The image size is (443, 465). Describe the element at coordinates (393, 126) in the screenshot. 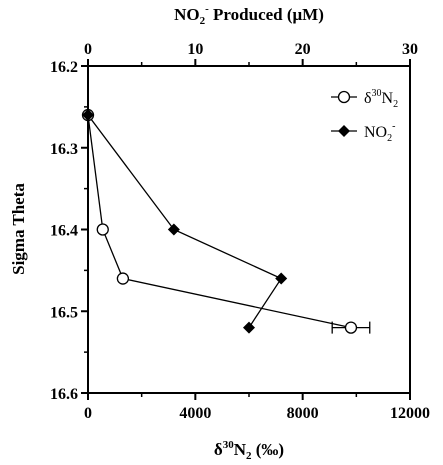

I see `legend-no2-sup: -` at that location.